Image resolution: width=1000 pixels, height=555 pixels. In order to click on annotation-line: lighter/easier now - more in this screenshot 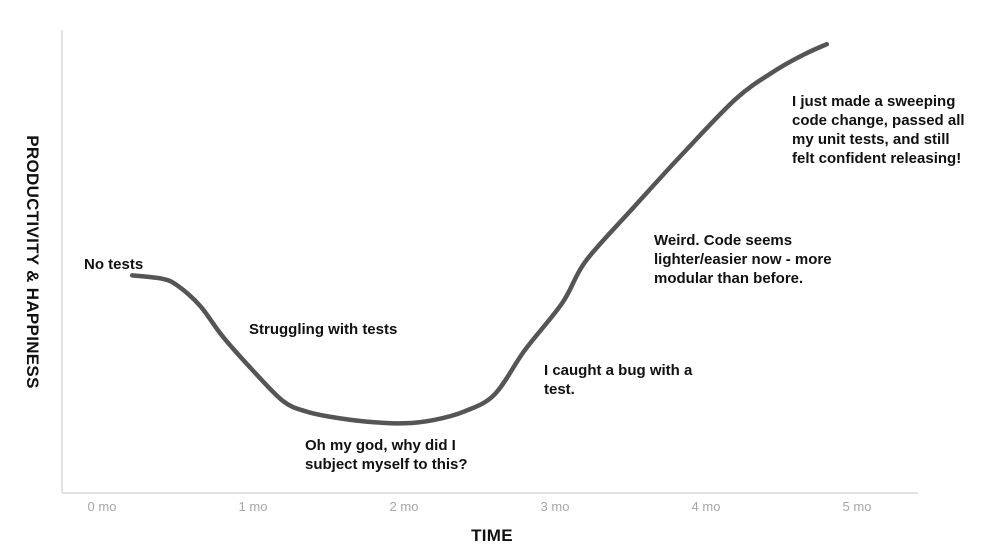, I will do `click(743, 259)`.